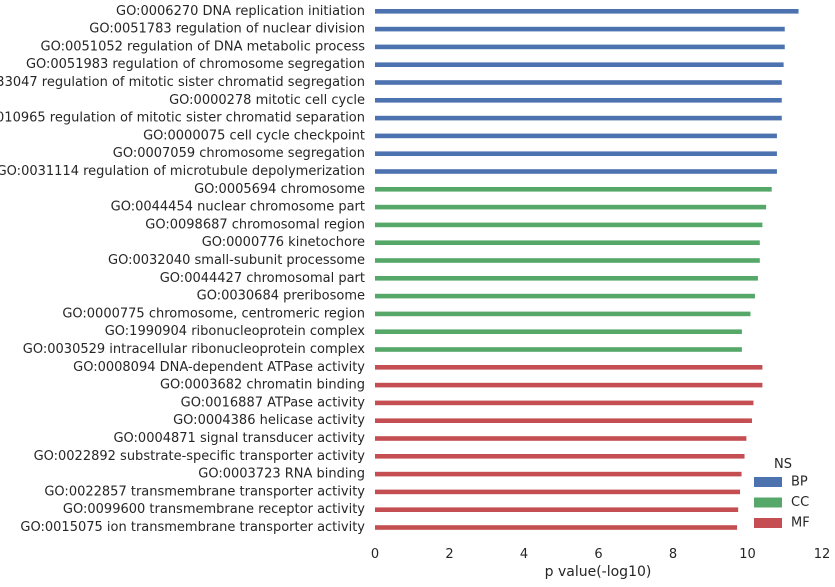 The width and height of the screenshot is (835, 587). I want to click on x-tick-label: 4, so click(524, 554).